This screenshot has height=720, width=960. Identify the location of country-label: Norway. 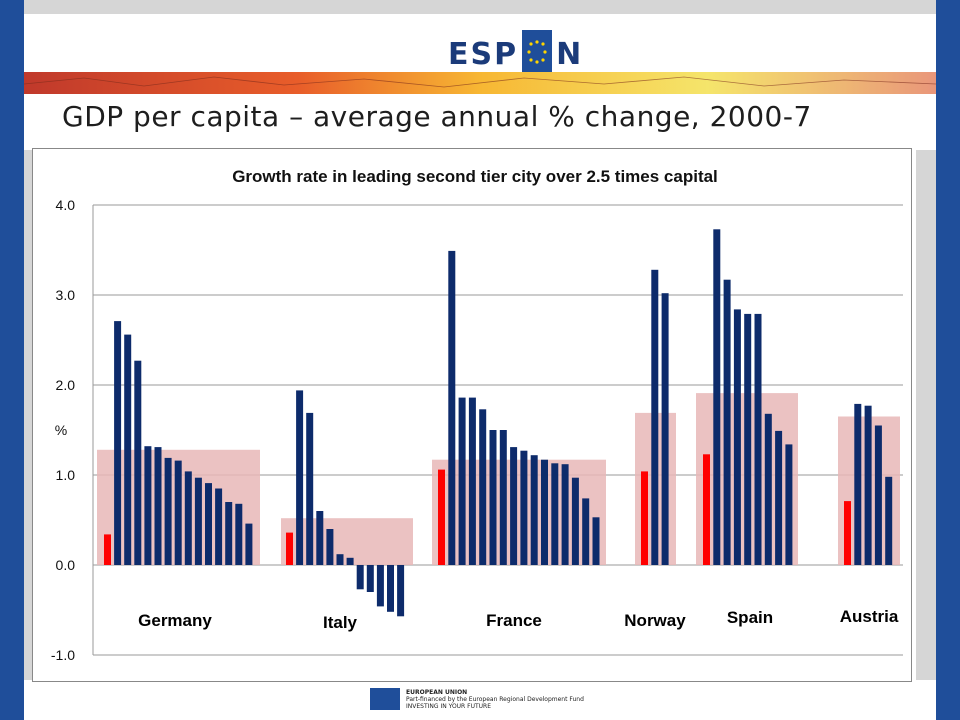
(655, 620).